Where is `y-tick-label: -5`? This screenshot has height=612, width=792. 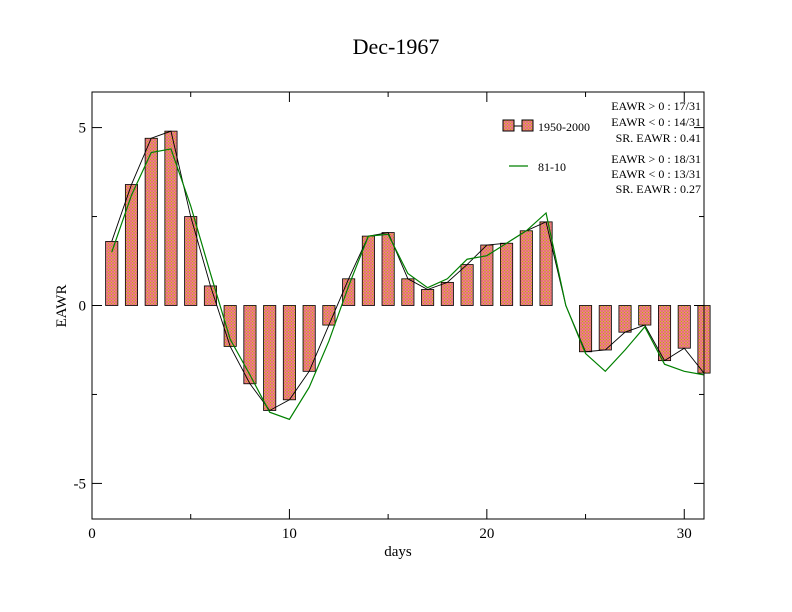
y-tick-label: -5 is located at coordinates (80, 484).